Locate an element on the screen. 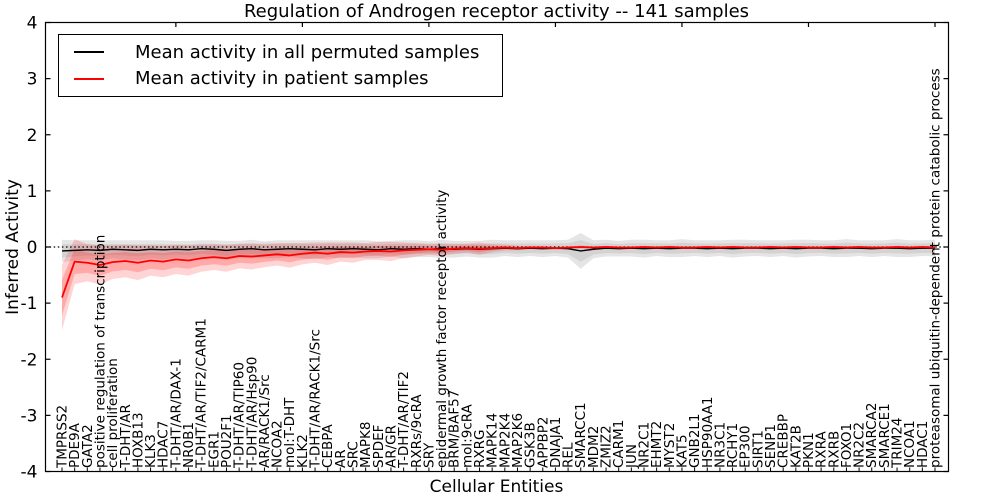 The width and height of the screenshot is (1000, 500). x-category-label: HOXB13 is located at coordinates (138, 440).